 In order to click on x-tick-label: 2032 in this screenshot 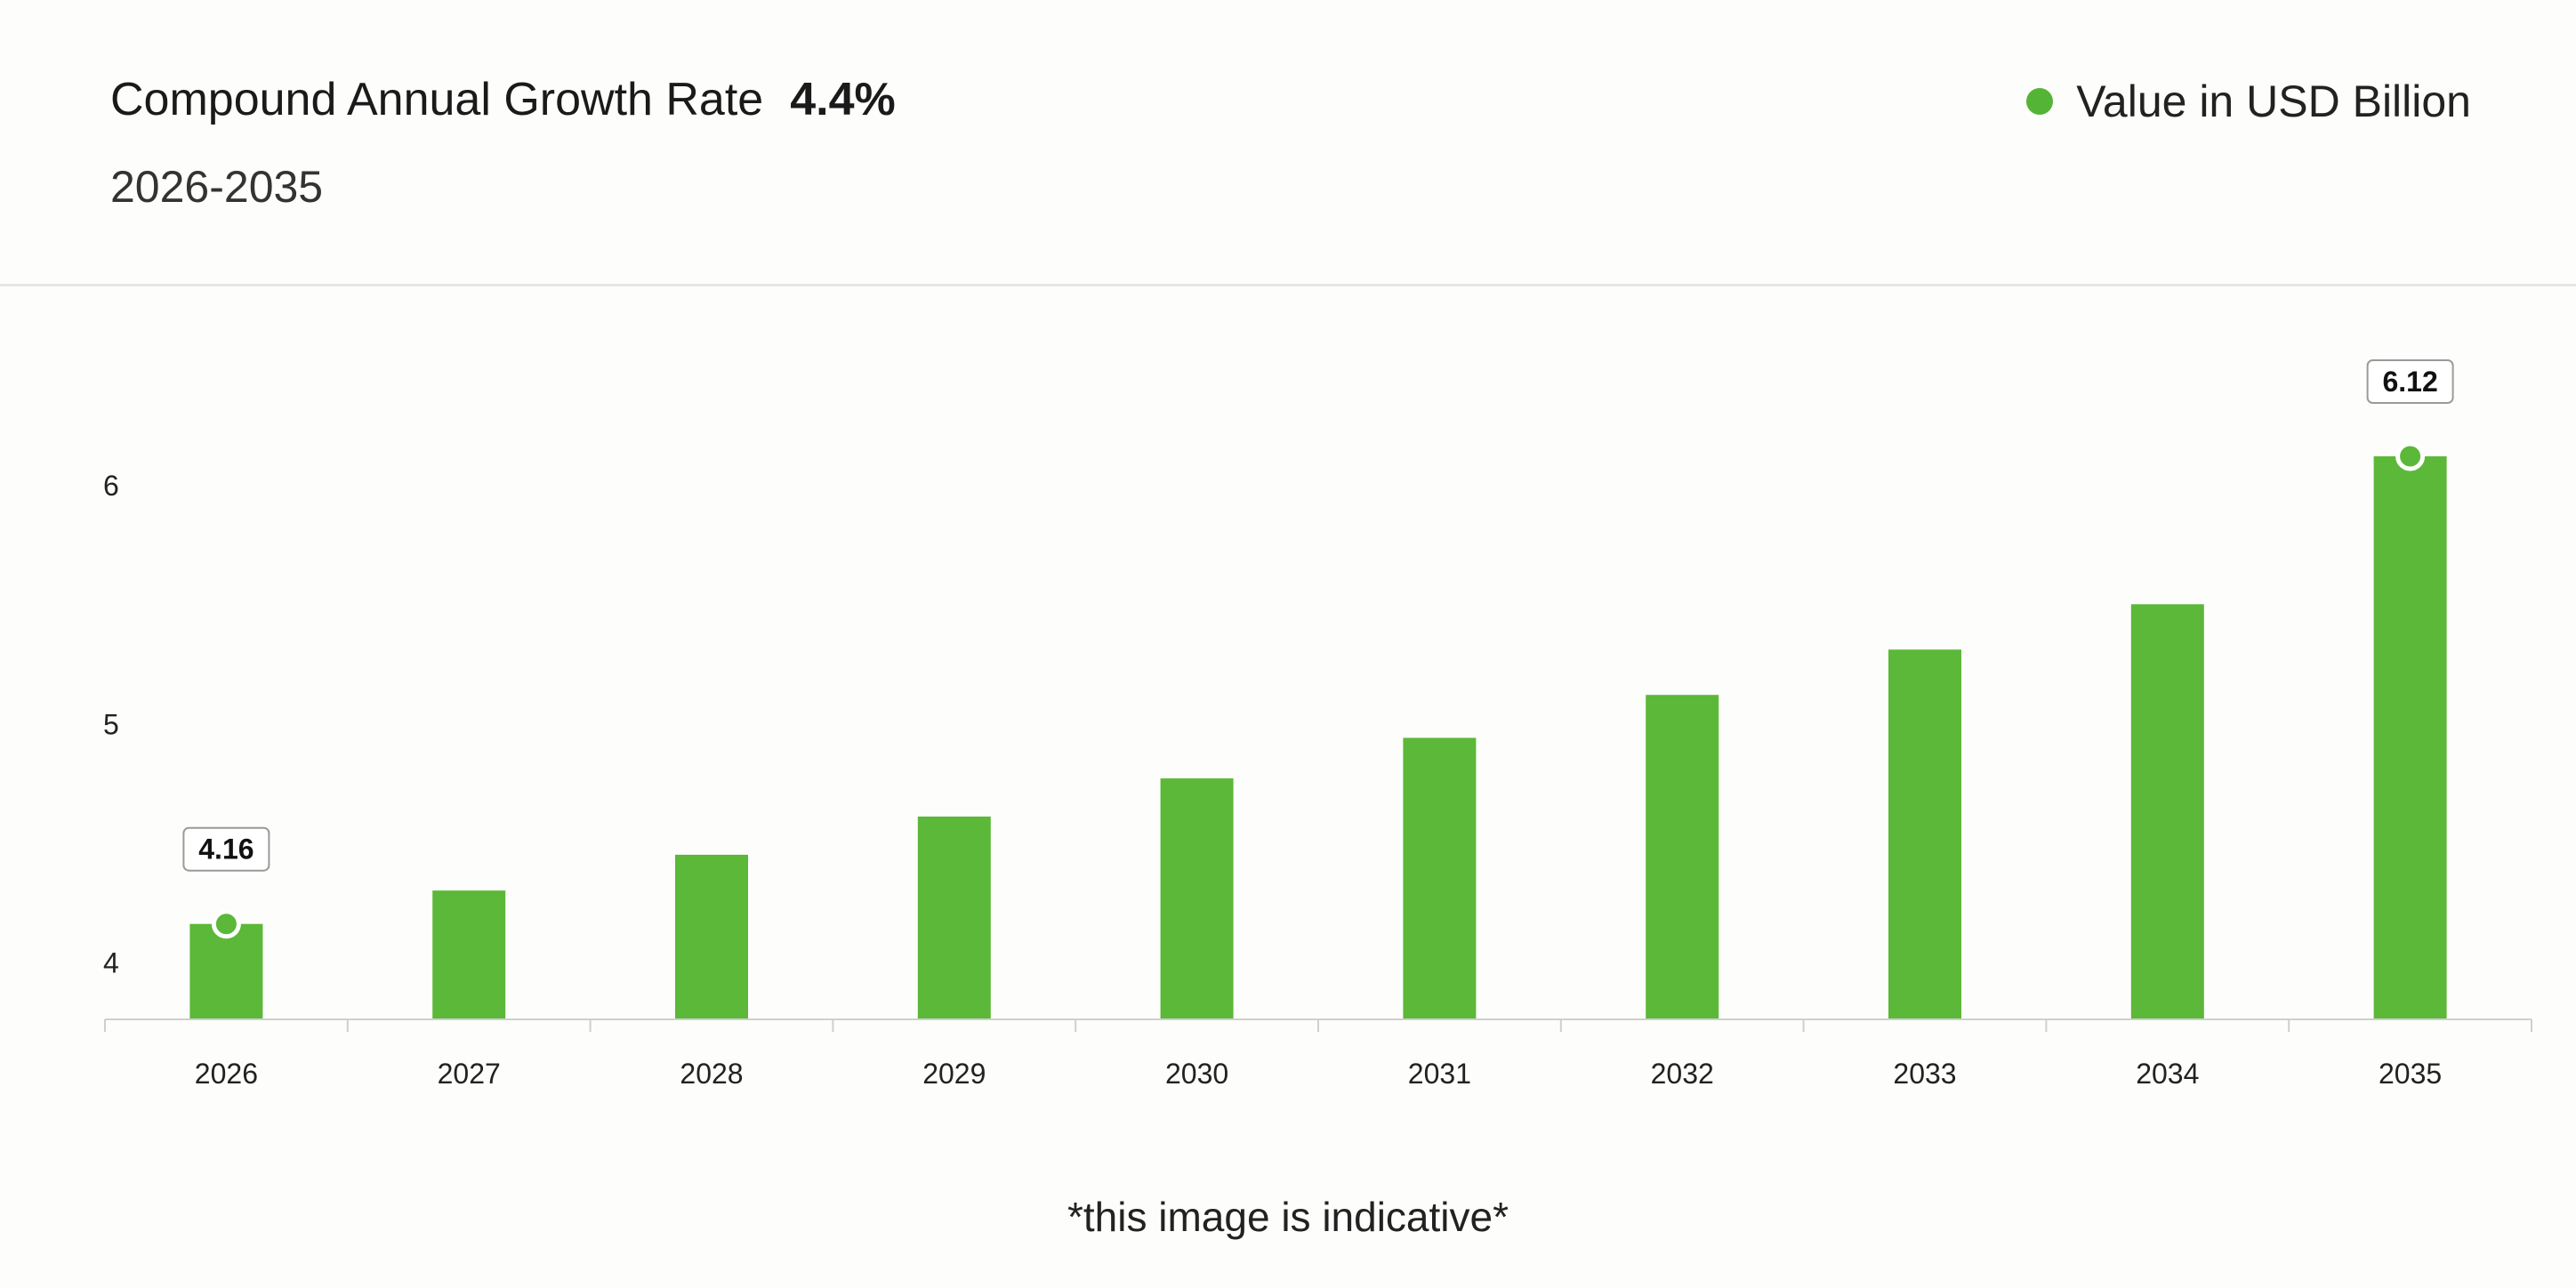, I will do `click(1682, 1074)`.